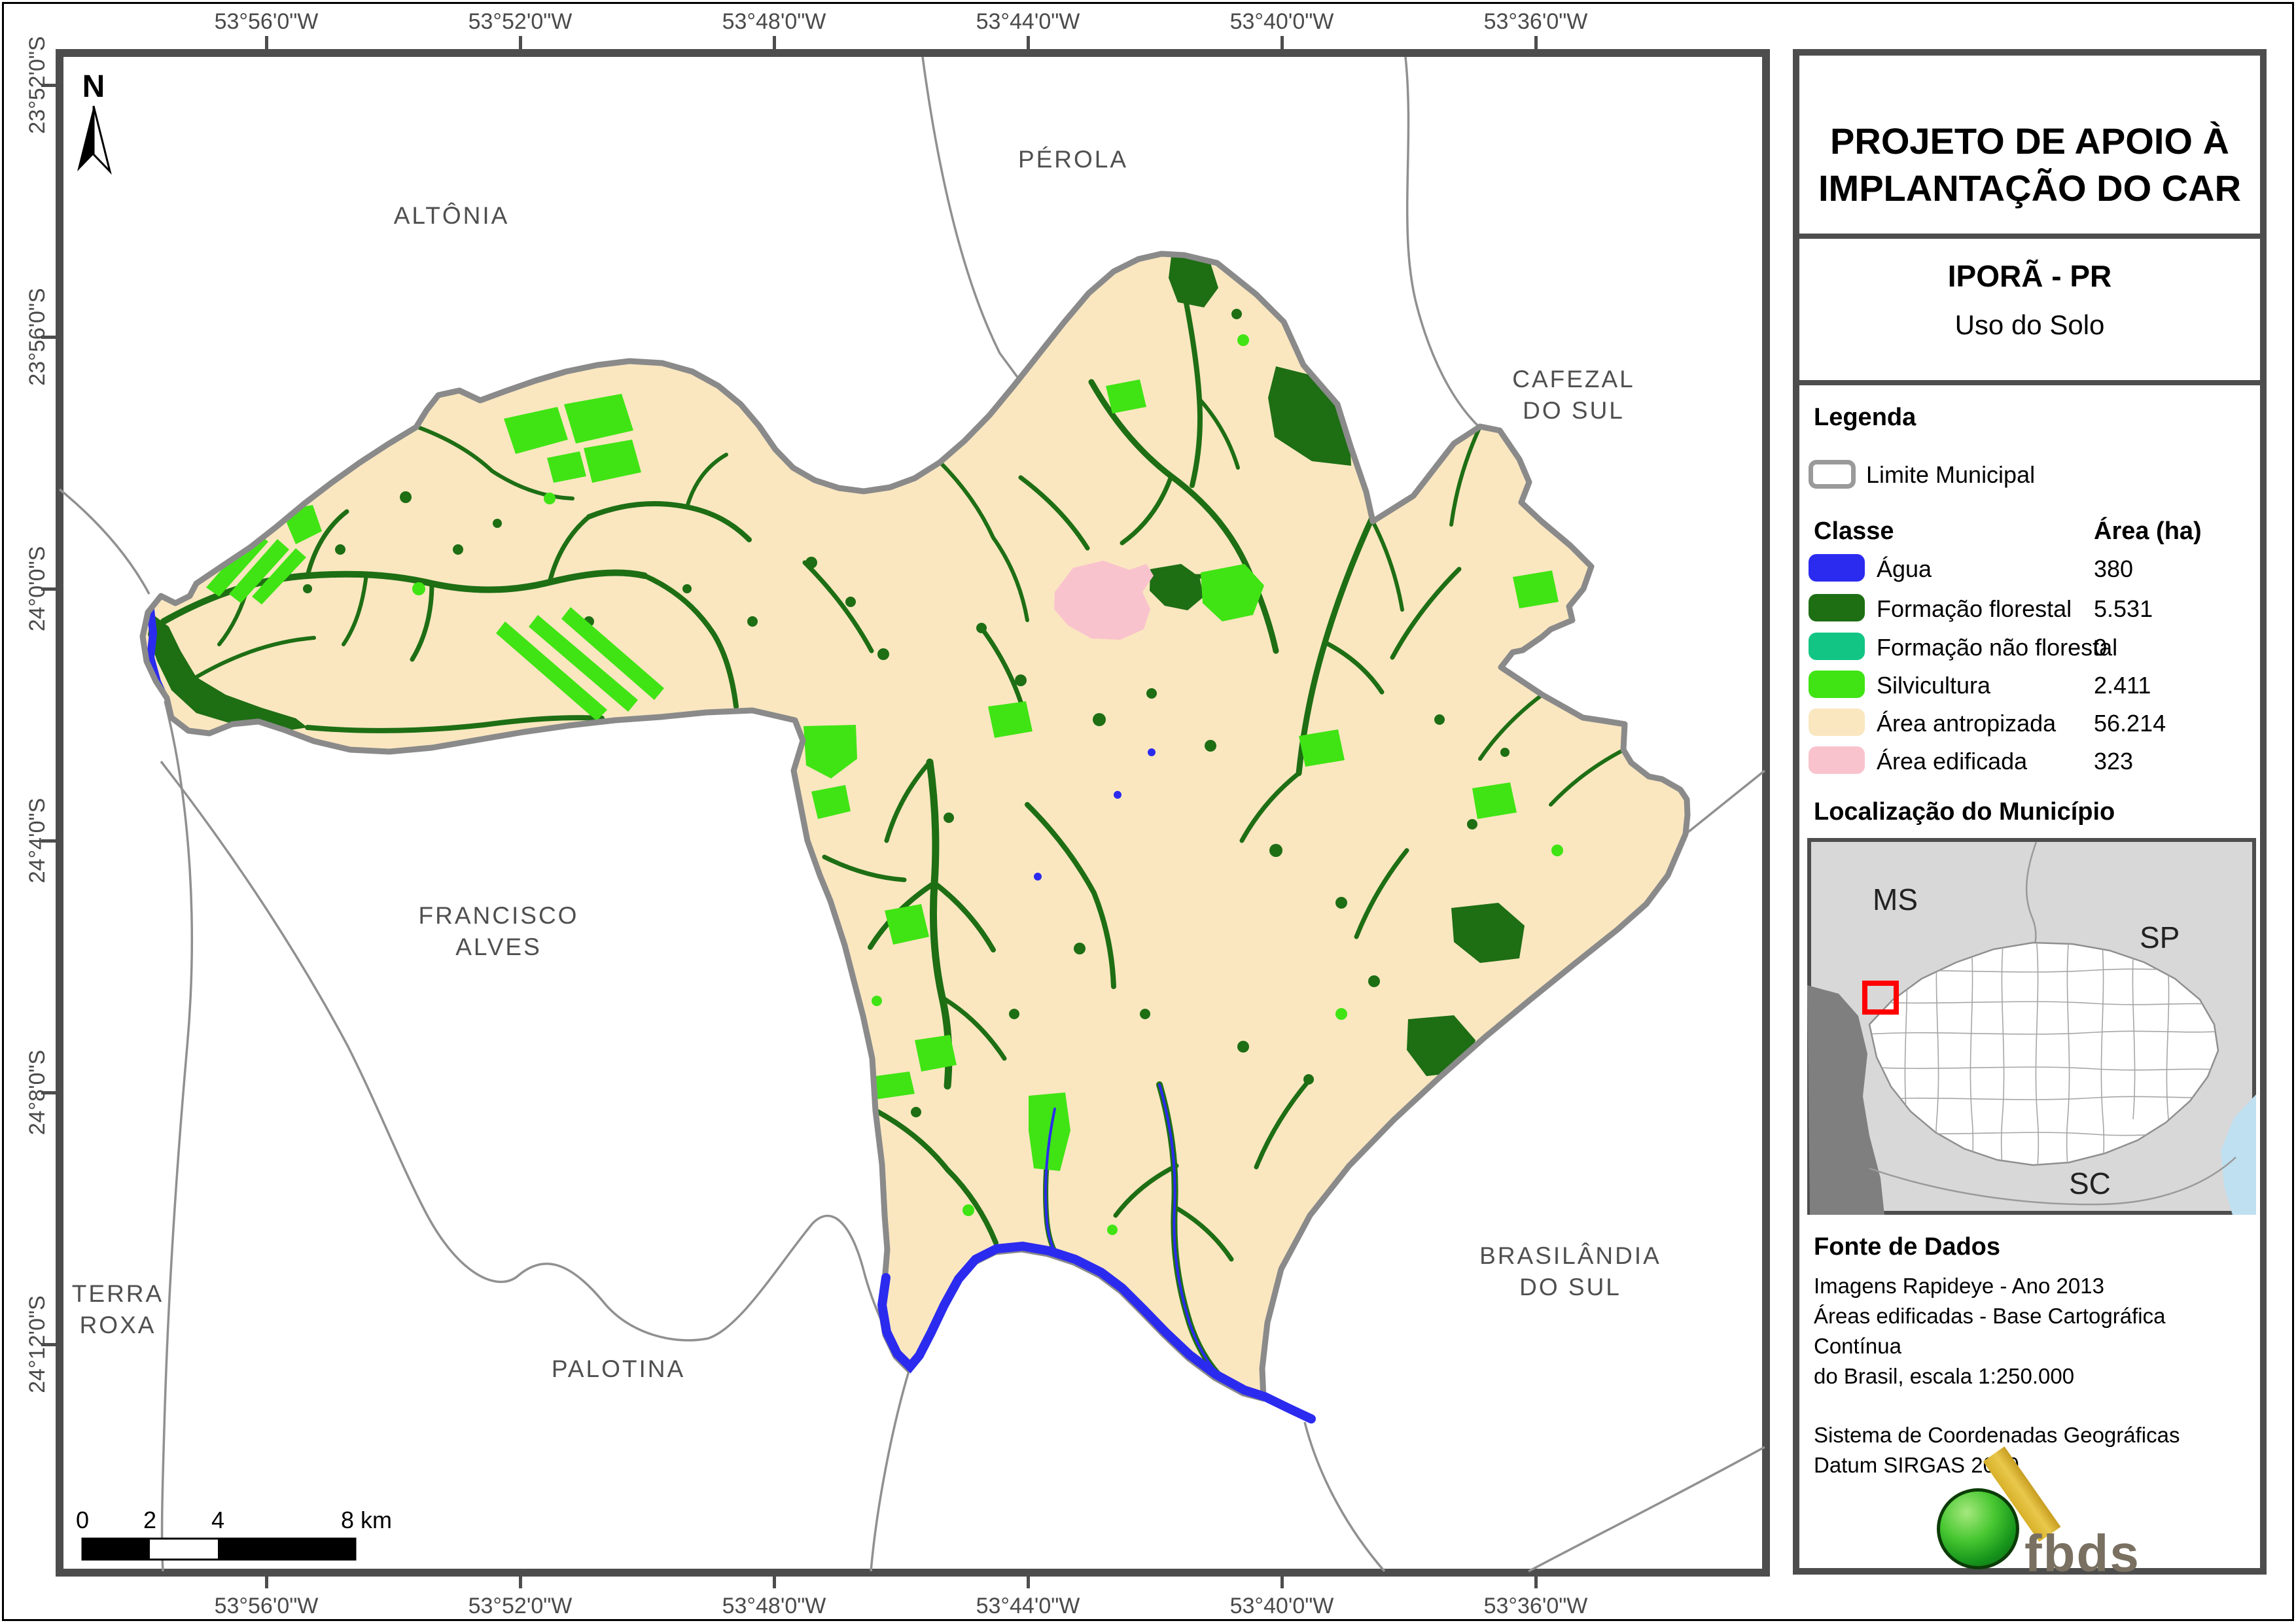 The width and height of the screenshot is (2296, 1623). Describe the element at coordinates (1832, 475) in the screenshot. I see `limite-swatch` at that location.